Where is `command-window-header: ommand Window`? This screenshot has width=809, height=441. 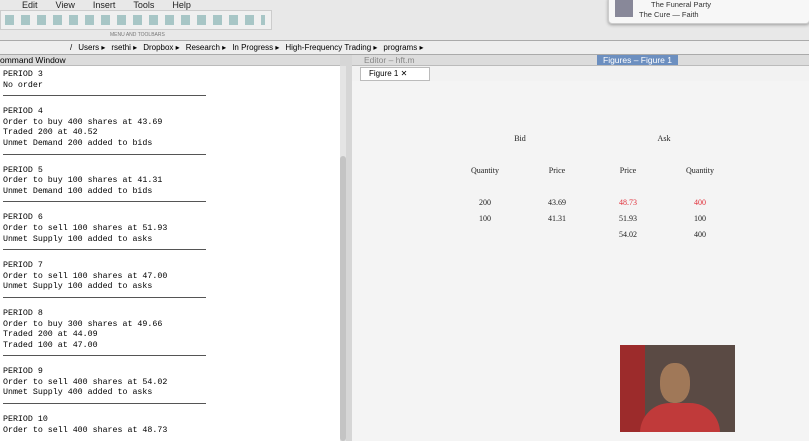
command-window-header: ommand Window is located at coordinates (170, 60).